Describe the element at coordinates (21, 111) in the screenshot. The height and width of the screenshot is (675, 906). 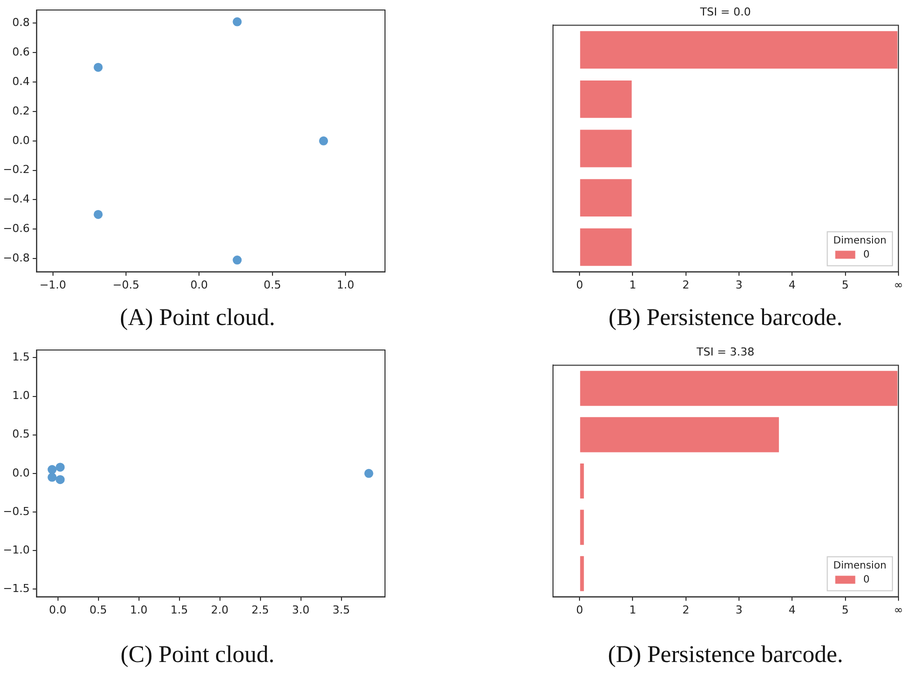
I see `y-tick-label: 0.2` at that location.